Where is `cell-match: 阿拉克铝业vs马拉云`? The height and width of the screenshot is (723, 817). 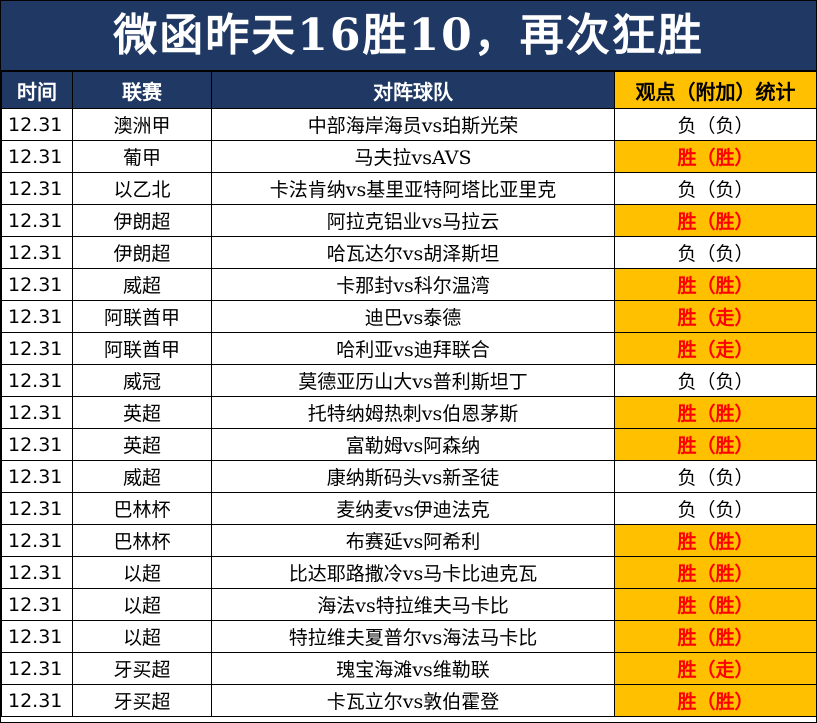 cell-match: 阿拉克铝业vs马拉云 is located at coordinates (413, 220).